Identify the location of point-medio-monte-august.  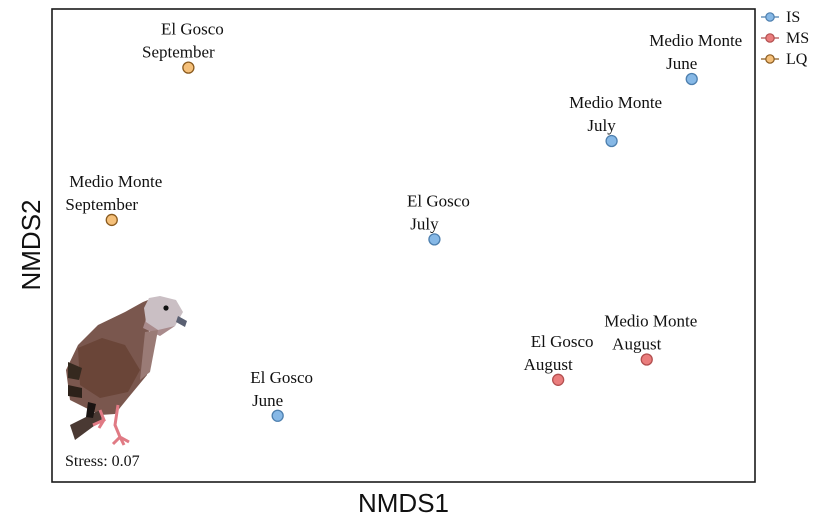
(646, 359).